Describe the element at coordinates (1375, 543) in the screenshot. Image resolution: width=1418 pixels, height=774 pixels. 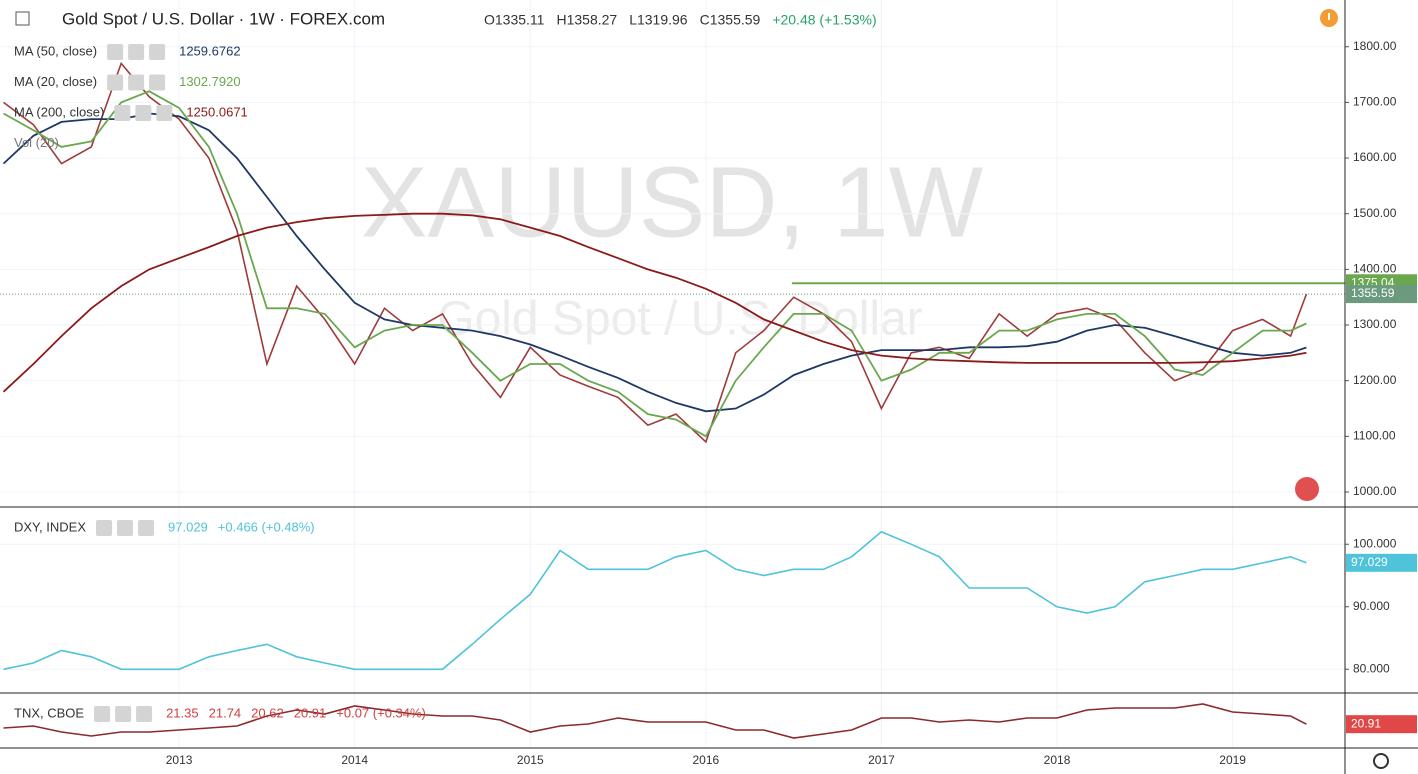
I see `y-tick-label: 100.000` at that location.